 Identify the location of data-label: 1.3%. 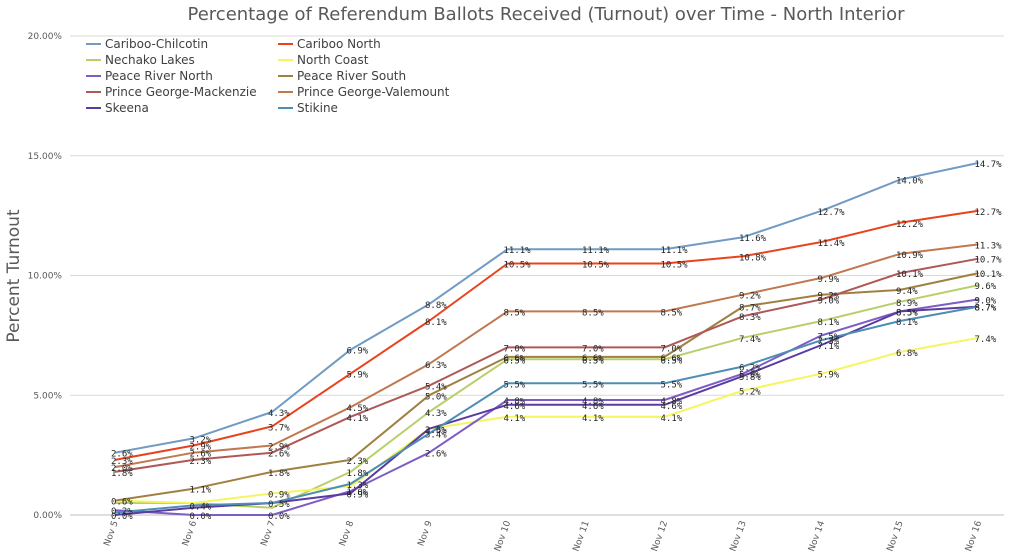
(358, 486).